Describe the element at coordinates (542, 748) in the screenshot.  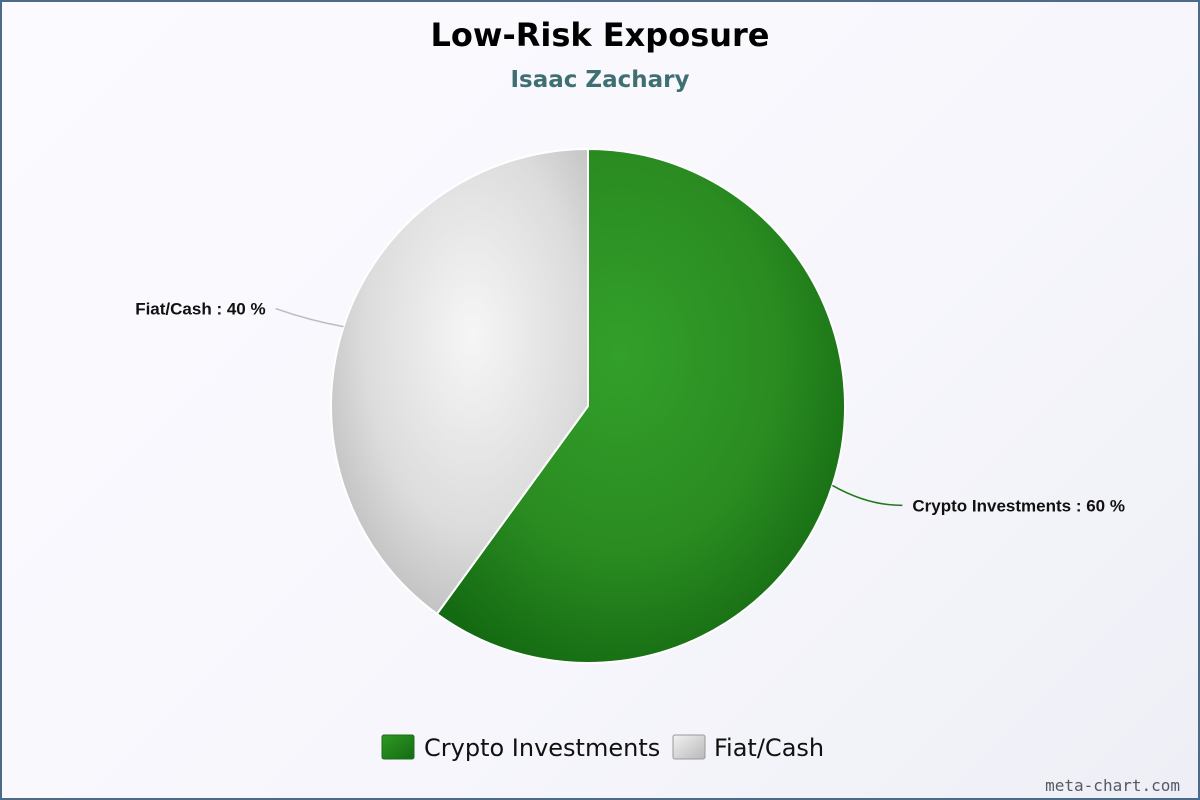
I see `legend-label-crypto-investments: Crypto Investments` at that location.